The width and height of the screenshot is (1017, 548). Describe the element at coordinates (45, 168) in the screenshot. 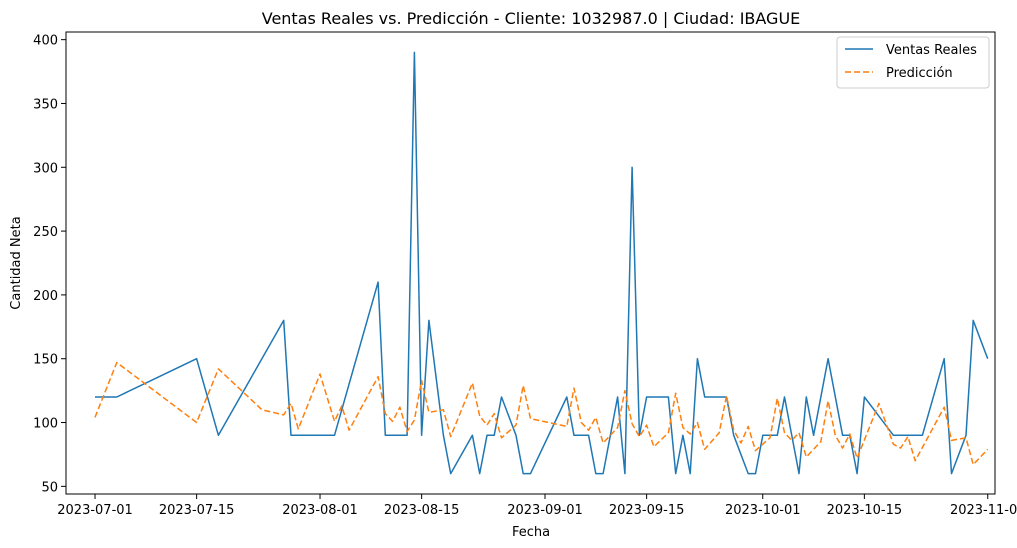

I see `y-tick-label: 300` at that location.